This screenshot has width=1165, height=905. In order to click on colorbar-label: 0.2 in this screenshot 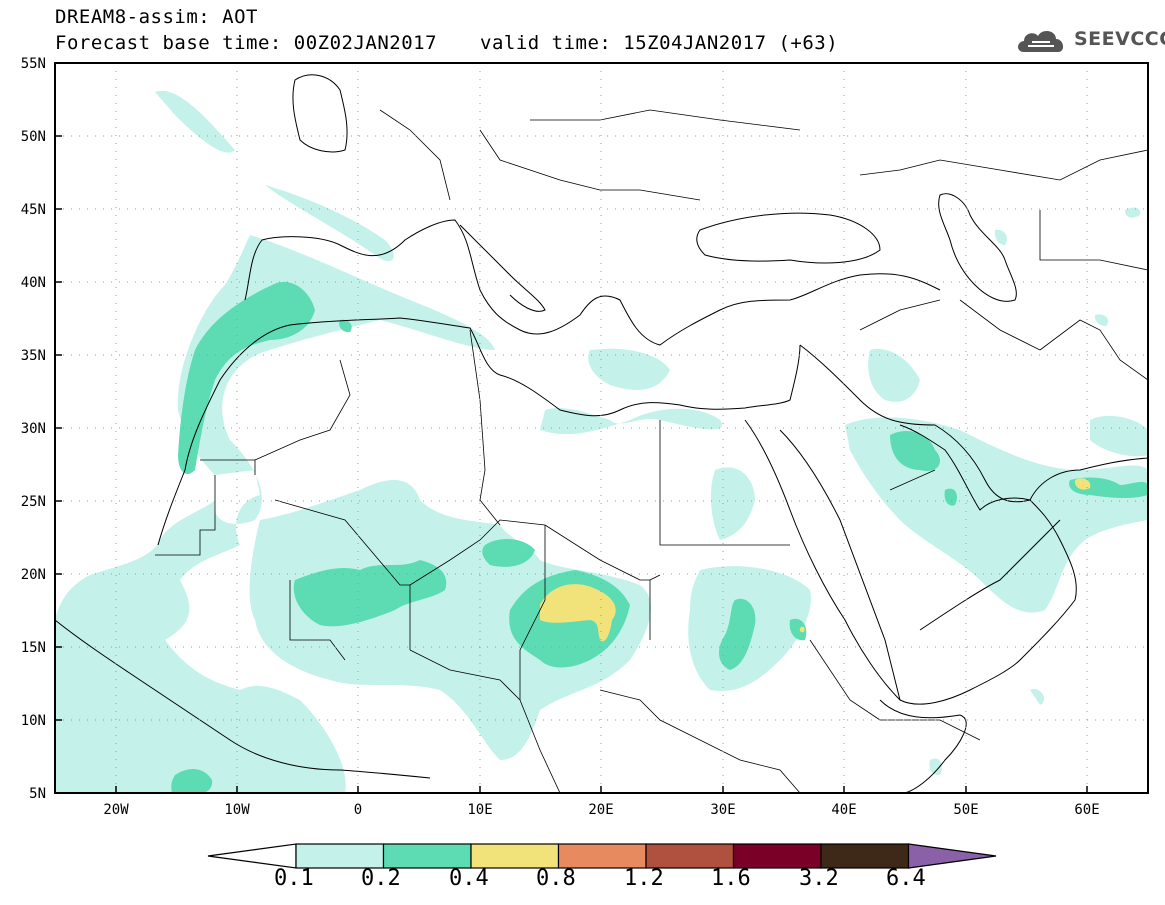, I will do `click(381, 878)`.